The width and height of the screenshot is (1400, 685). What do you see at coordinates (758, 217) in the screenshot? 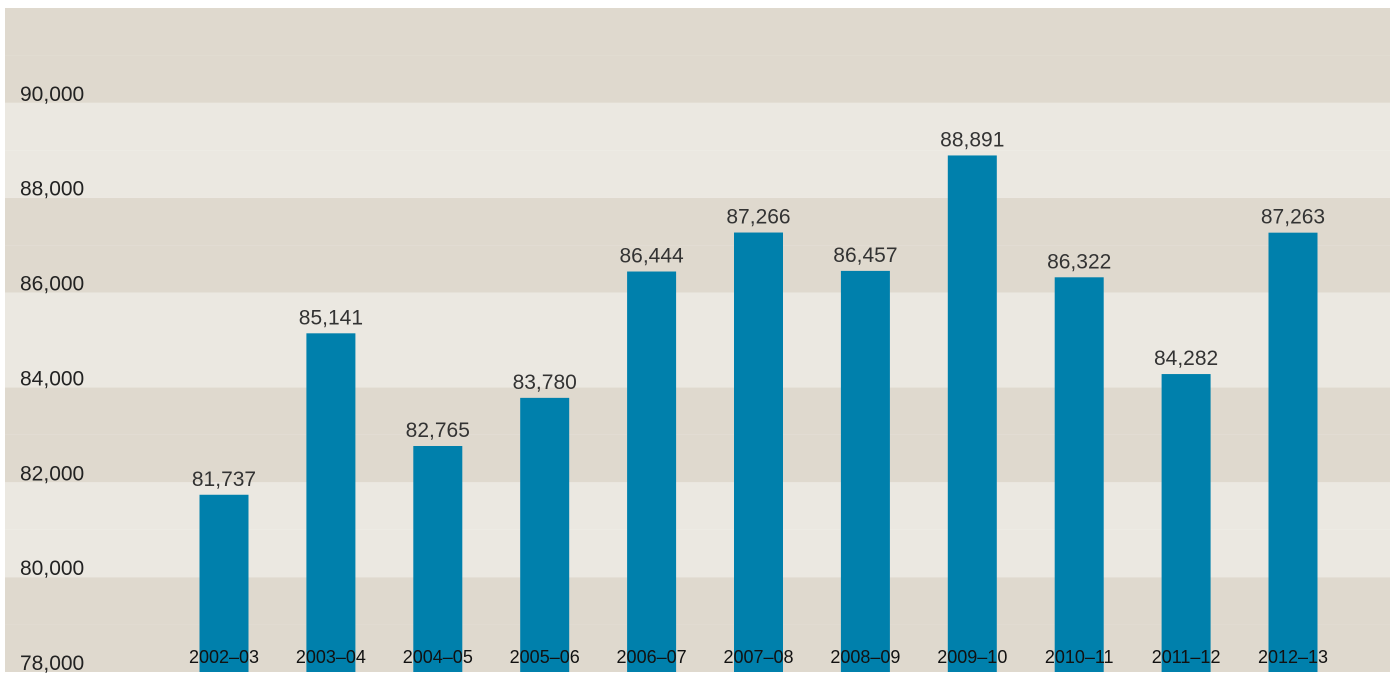
I see `data-label: 87,266` at bounding box center [758, 217].